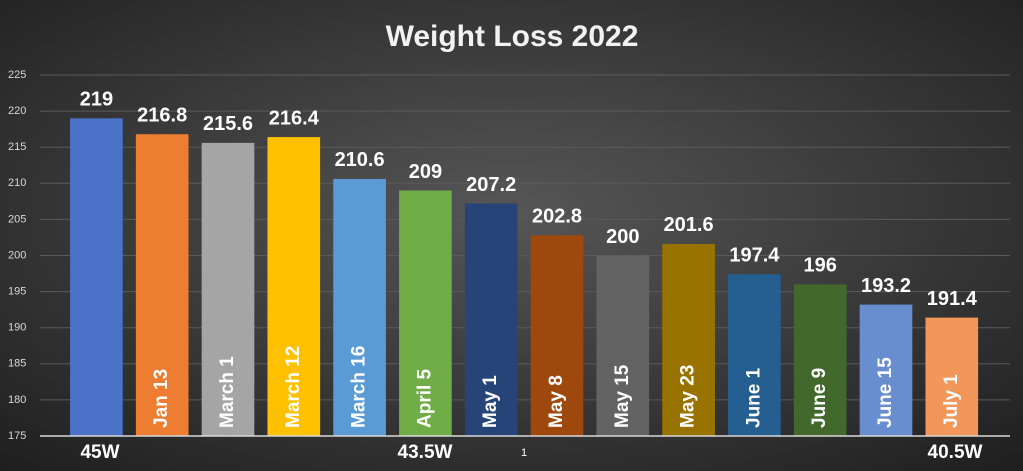  I want to click on y-tick-label: 220, so click(17, 111).